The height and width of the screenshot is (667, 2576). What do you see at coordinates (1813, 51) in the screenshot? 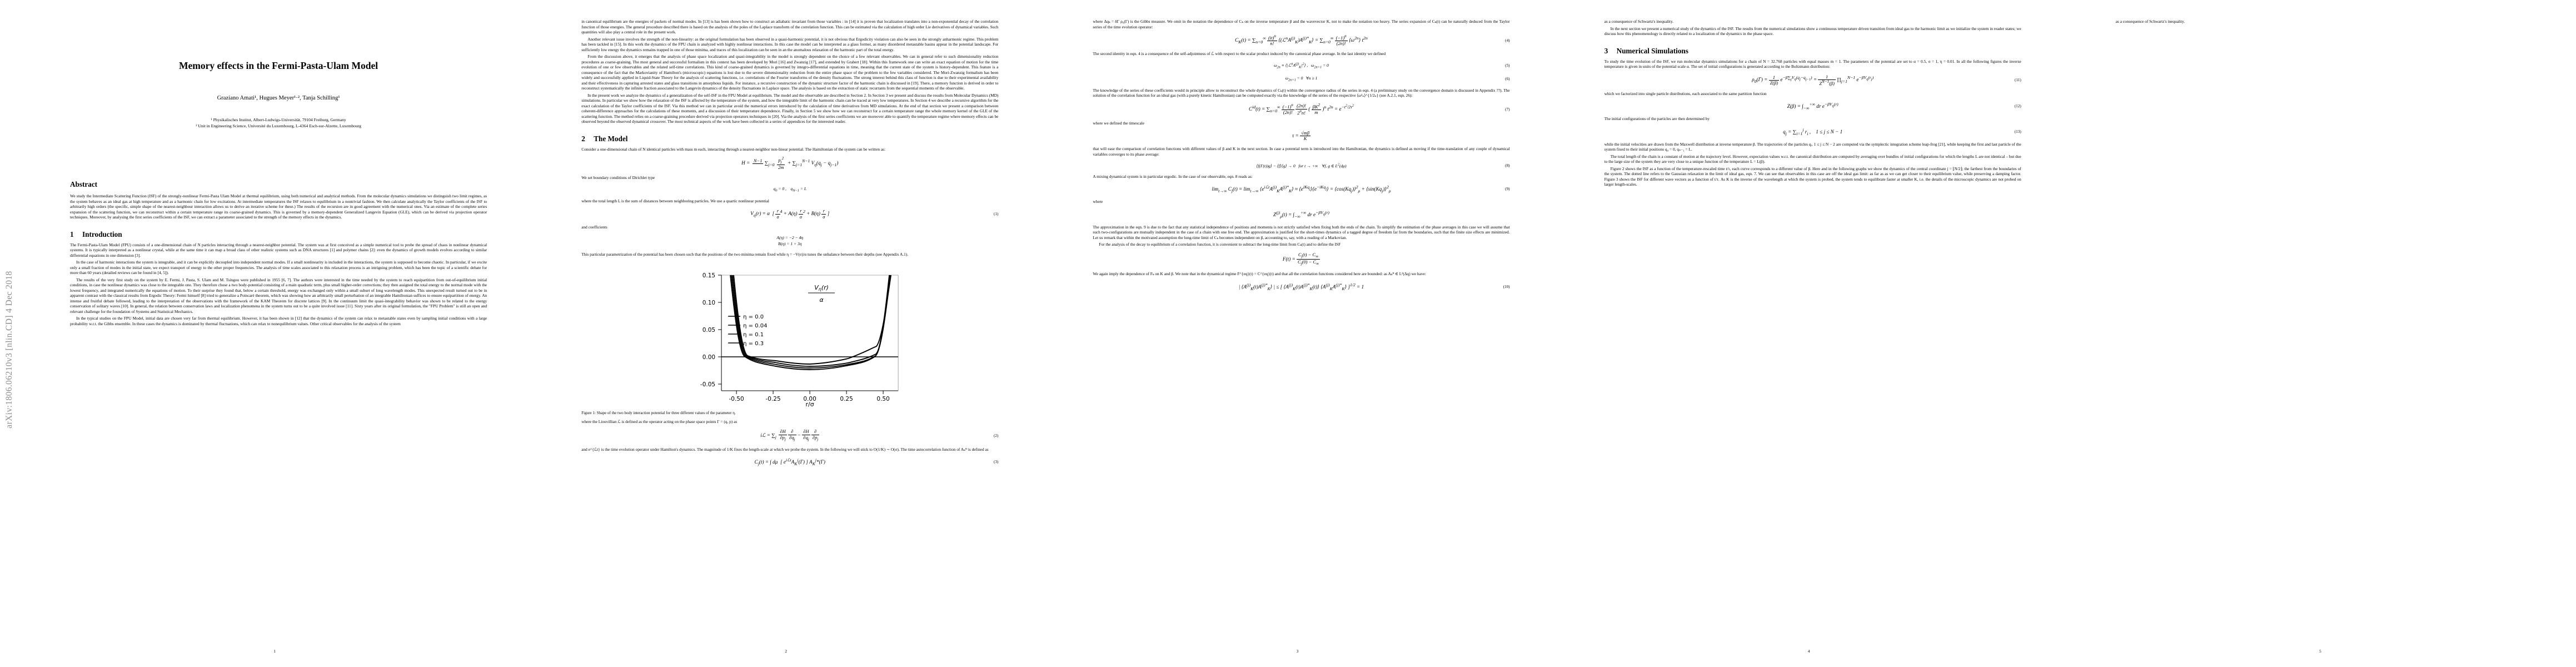
I see `section-heading-numerical: 3 Numerical Simulations` at bounding box center [1813, 51].